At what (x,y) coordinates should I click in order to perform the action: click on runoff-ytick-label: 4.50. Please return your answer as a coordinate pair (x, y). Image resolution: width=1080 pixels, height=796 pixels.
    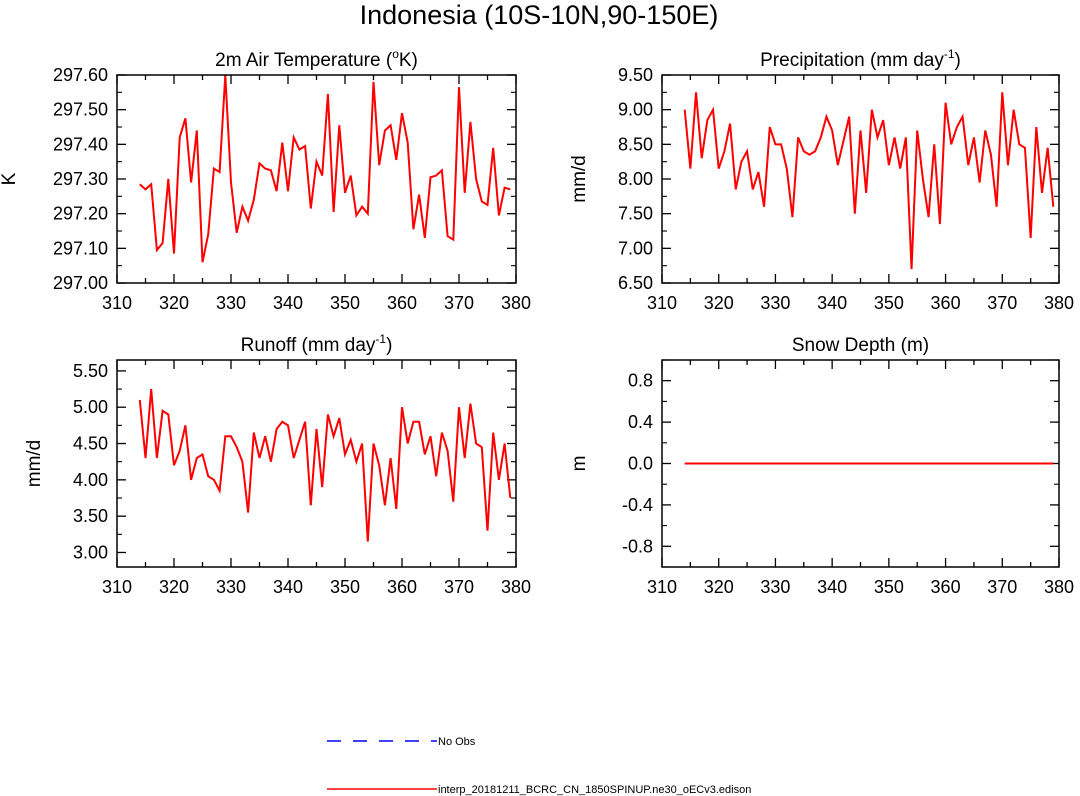
    Looking at the image, I should click on (90, 444).